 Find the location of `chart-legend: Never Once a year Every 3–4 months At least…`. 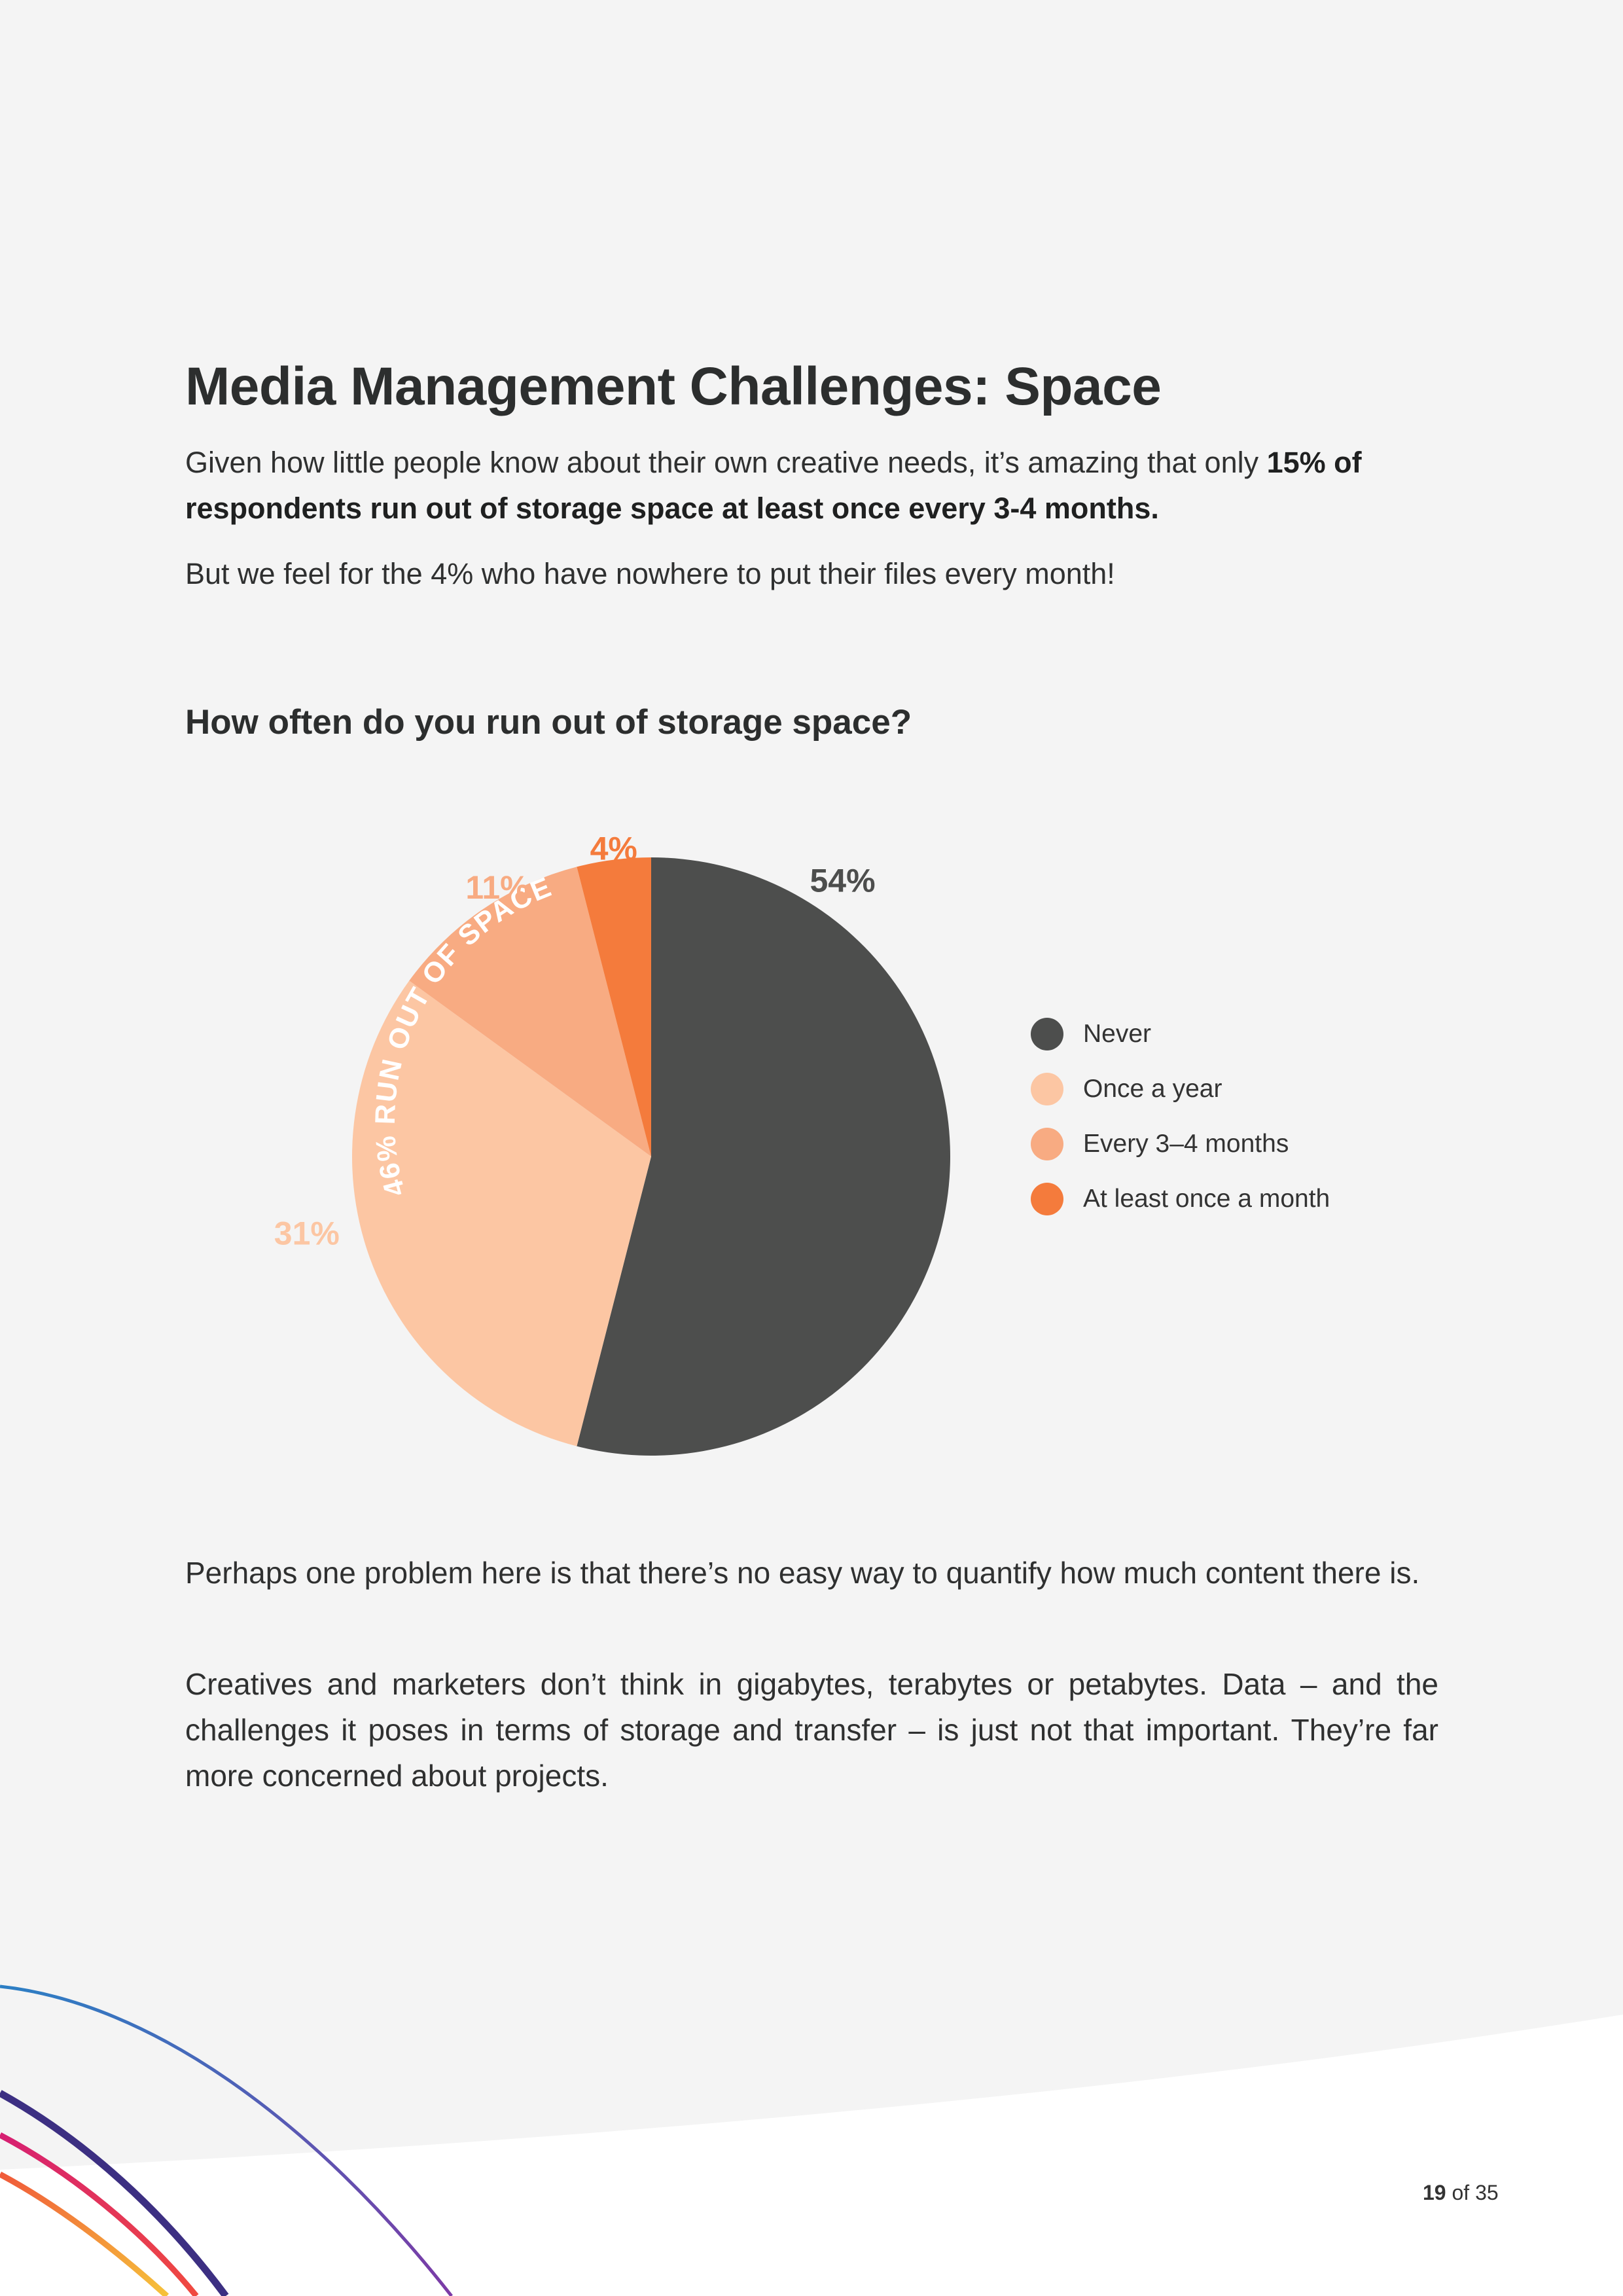

chart-legend: Never Once a year Every 3–4 months At least… is located at coordinates (1180, 1117).